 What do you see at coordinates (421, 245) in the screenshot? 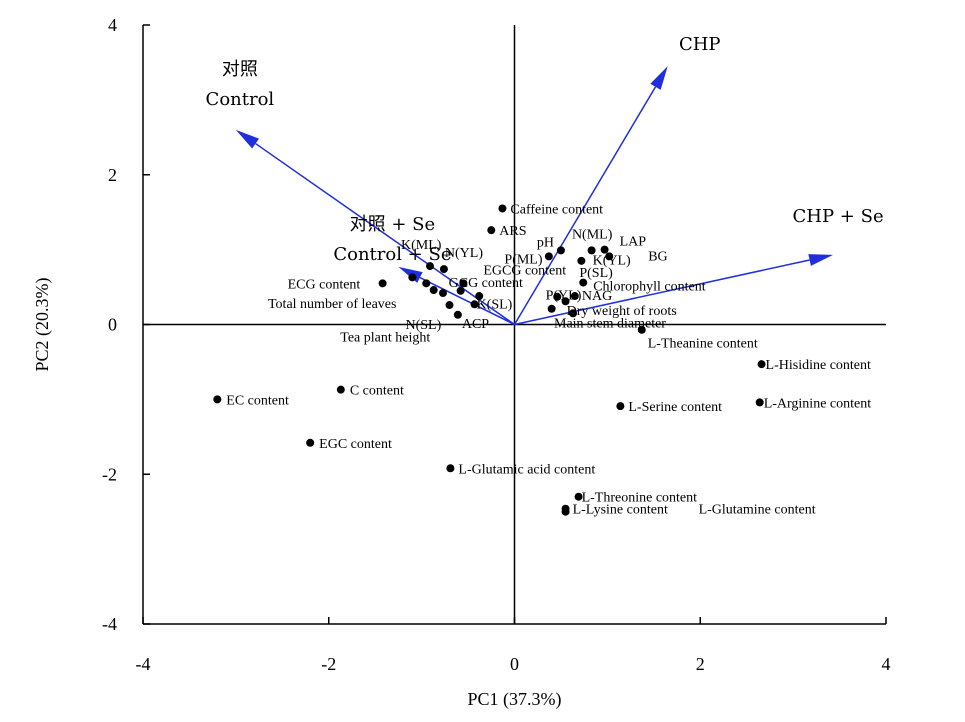
I see `label-k-ml: K(ML)` at bounding box center [421, 245].